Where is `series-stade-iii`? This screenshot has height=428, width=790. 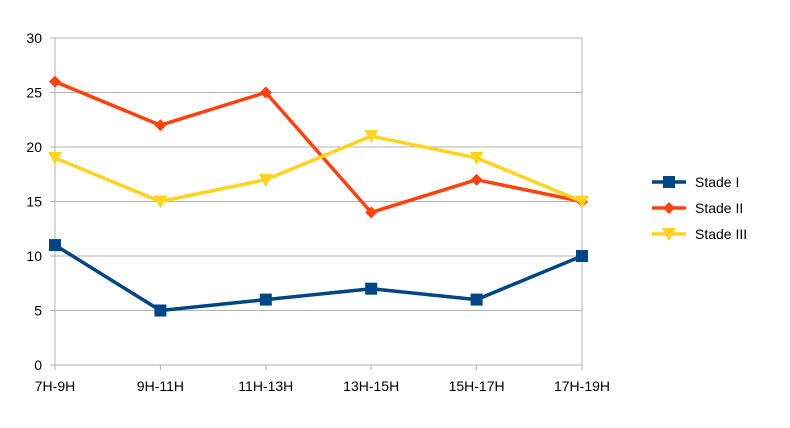
series-stade-iii is located at coordinates (318, 169).